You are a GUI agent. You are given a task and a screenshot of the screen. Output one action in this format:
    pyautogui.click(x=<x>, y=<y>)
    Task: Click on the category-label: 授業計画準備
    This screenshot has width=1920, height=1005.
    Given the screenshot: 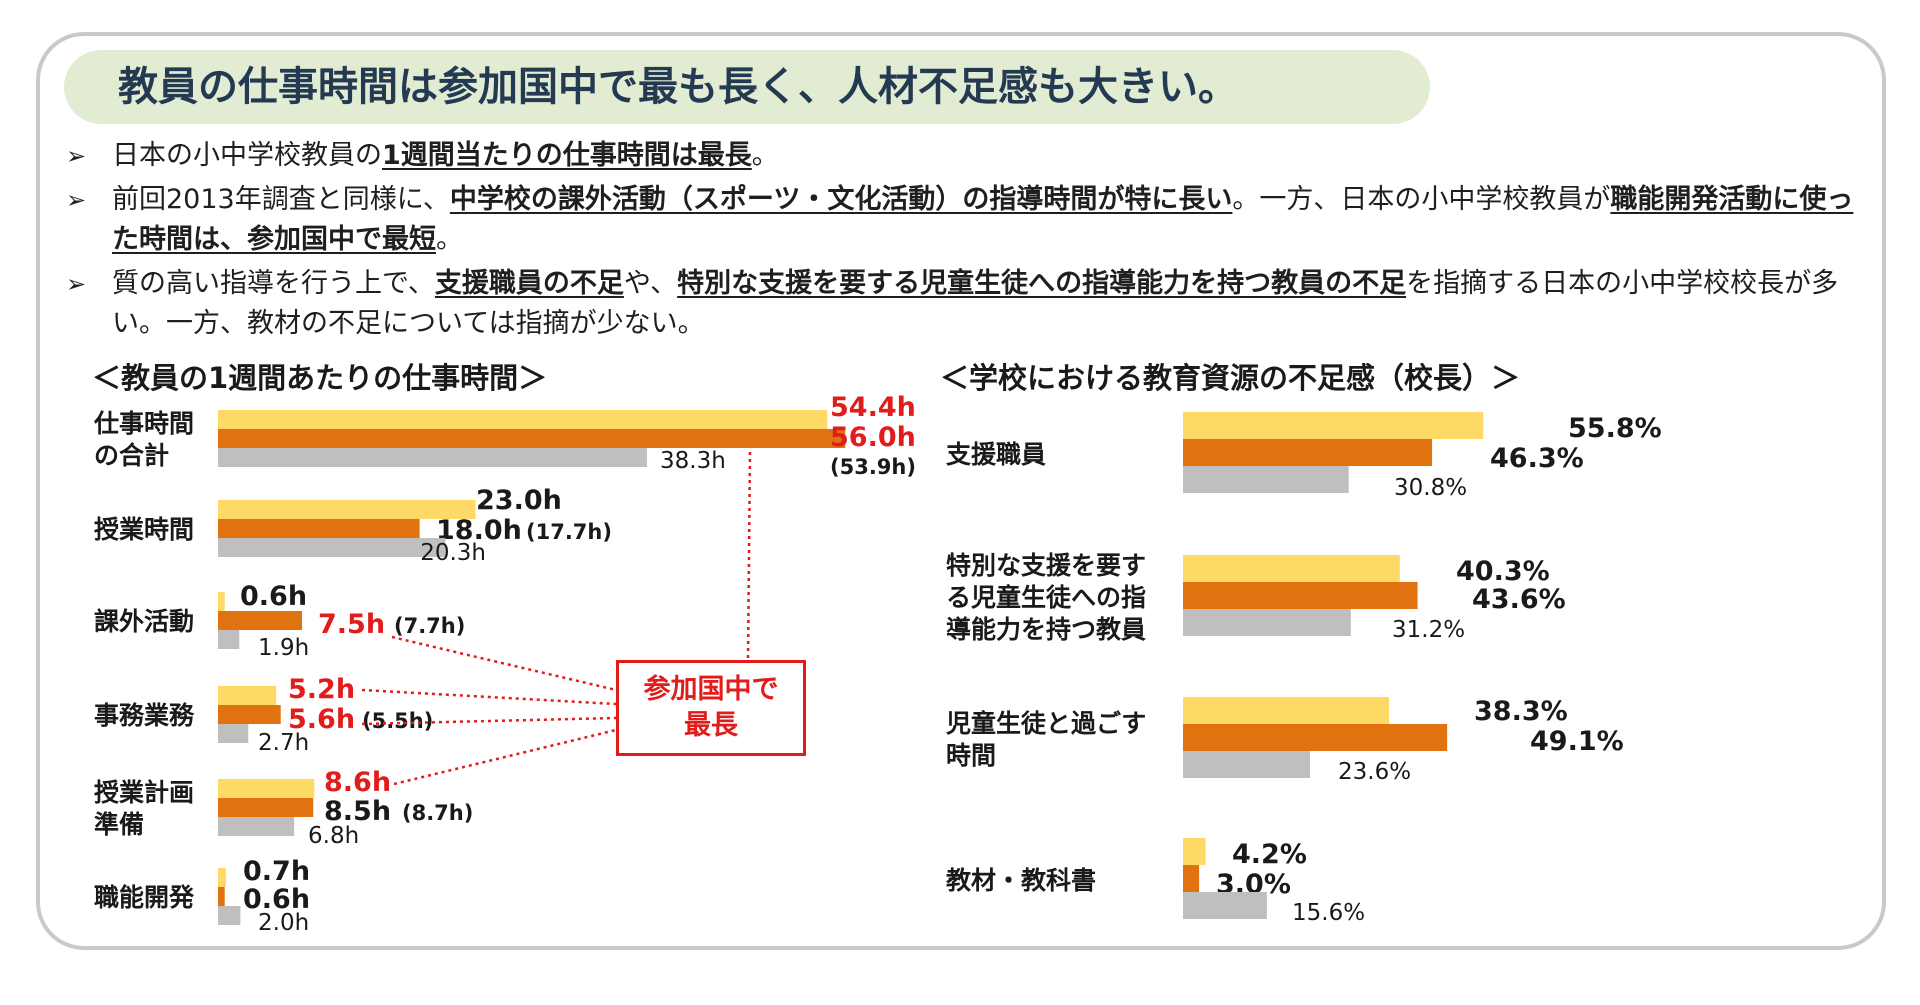 What is the action you would take?
    pyautogui.click(x=144, y=808)
    